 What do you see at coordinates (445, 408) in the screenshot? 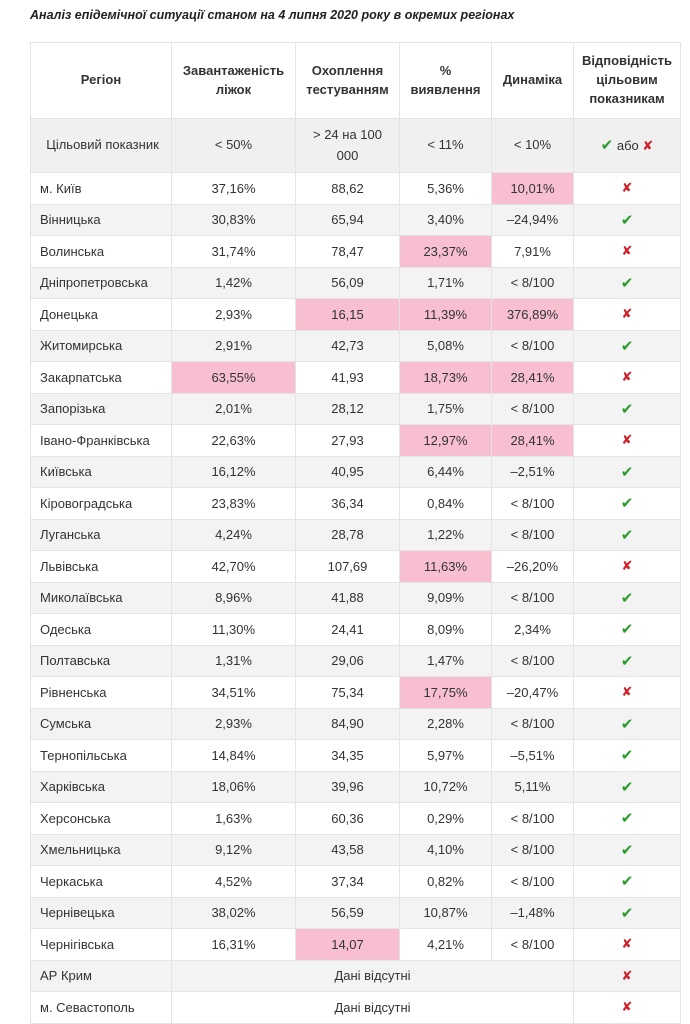
I see `detection-cell: 1,75%` at bounding box center [445, 408].